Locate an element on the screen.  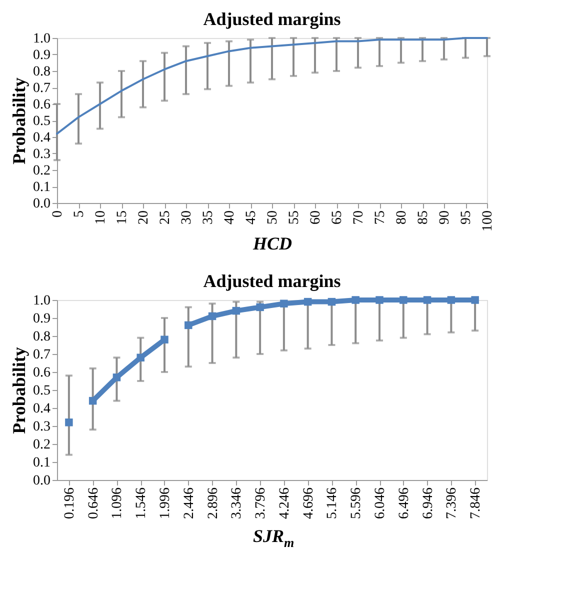
x-tick-label: 5.596 is located at coordinates (356, 503).